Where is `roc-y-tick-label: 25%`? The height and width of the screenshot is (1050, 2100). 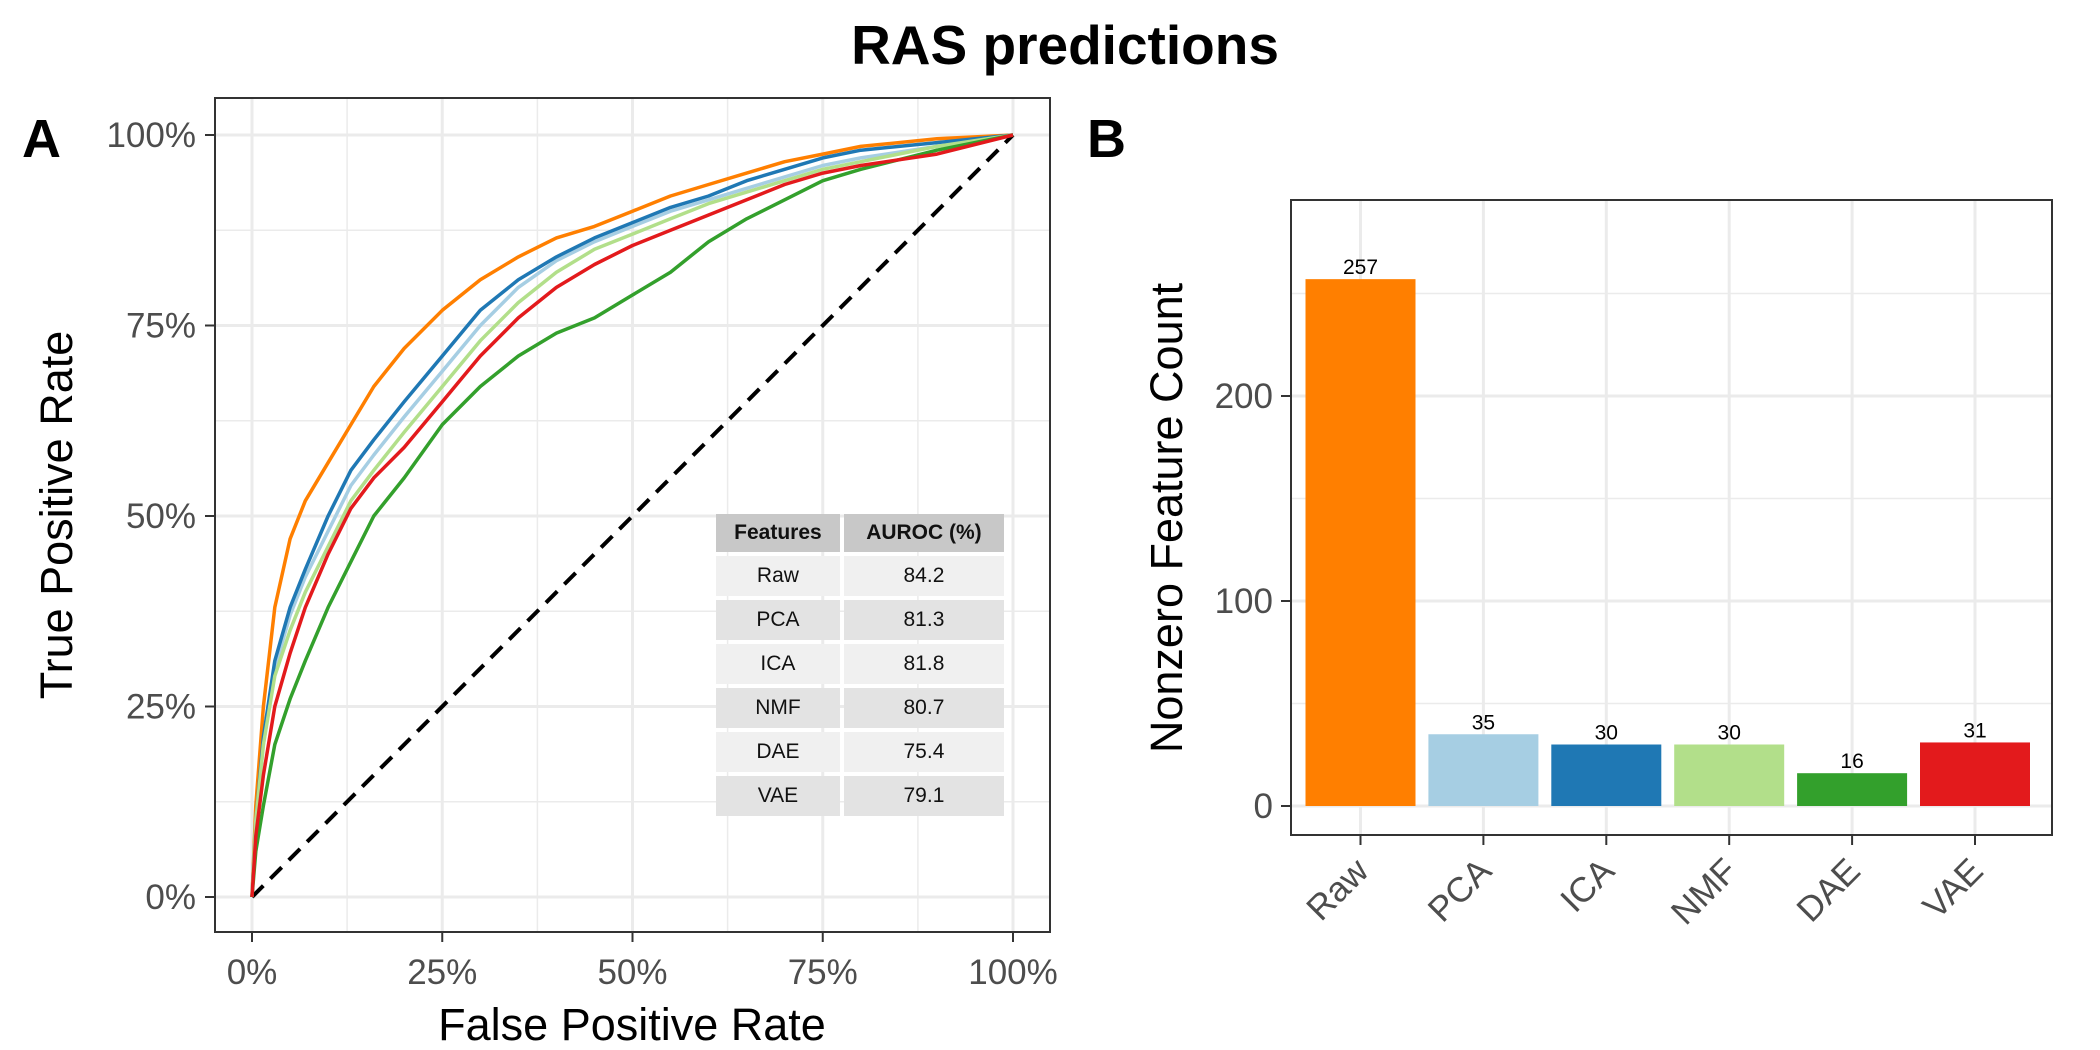 roc-y-tick-label: 25% is located at coordinates (161, 707).